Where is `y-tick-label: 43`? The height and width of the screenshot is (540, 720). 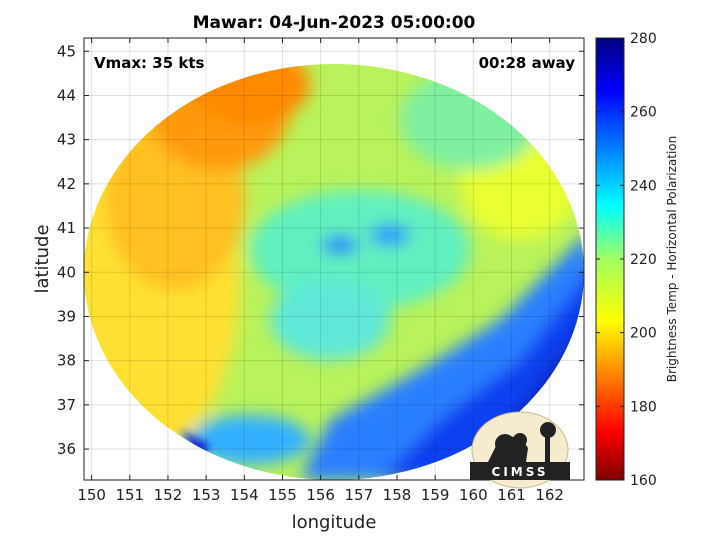 y-tick-label: 43 is located at coordinates (66, 140).